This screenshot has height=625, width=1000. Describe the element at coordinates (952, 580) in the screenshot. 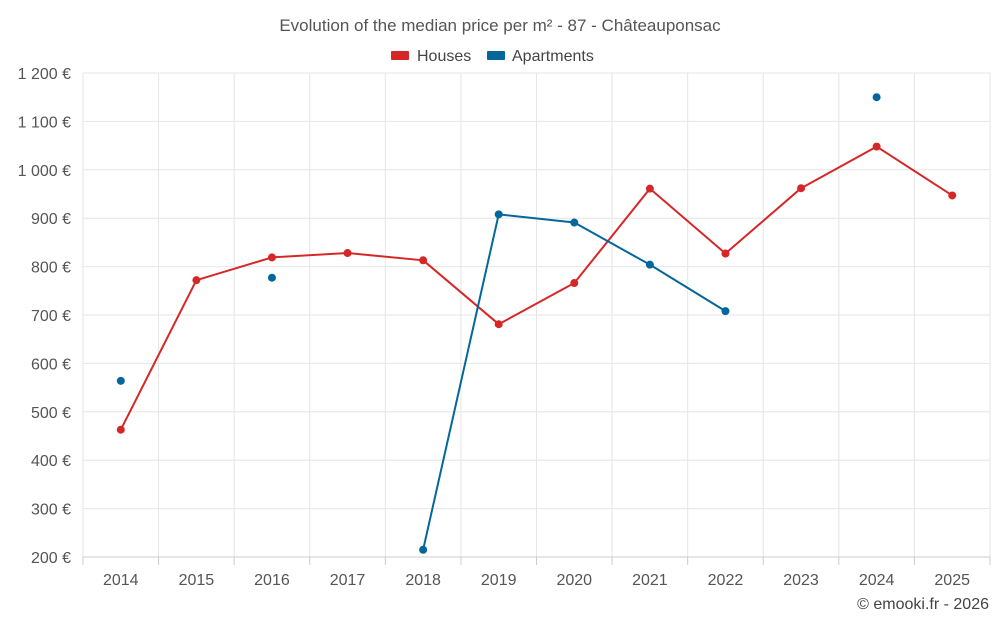

I see `x-tick-label: 2025` at that location.